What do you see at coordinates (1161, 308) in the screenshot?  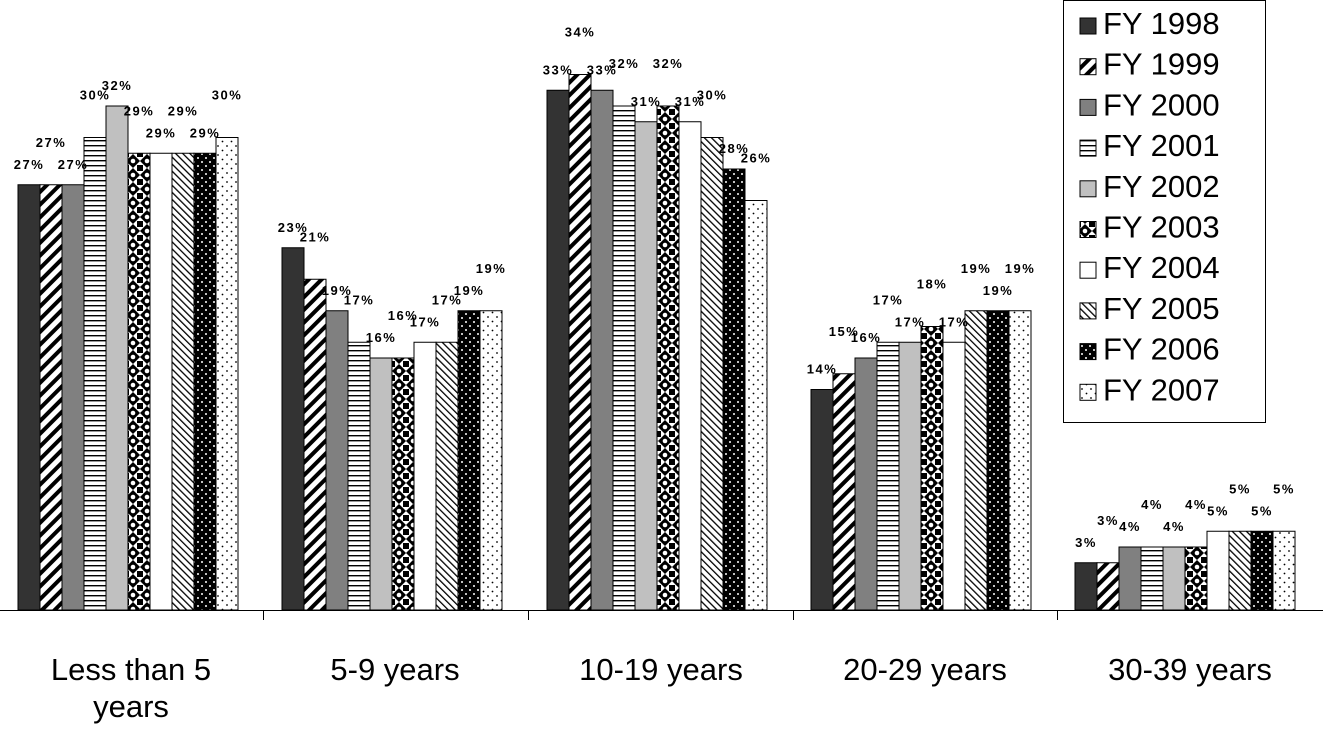 I see `legend-label: FY 2005` at bounding box center [1161, 308].